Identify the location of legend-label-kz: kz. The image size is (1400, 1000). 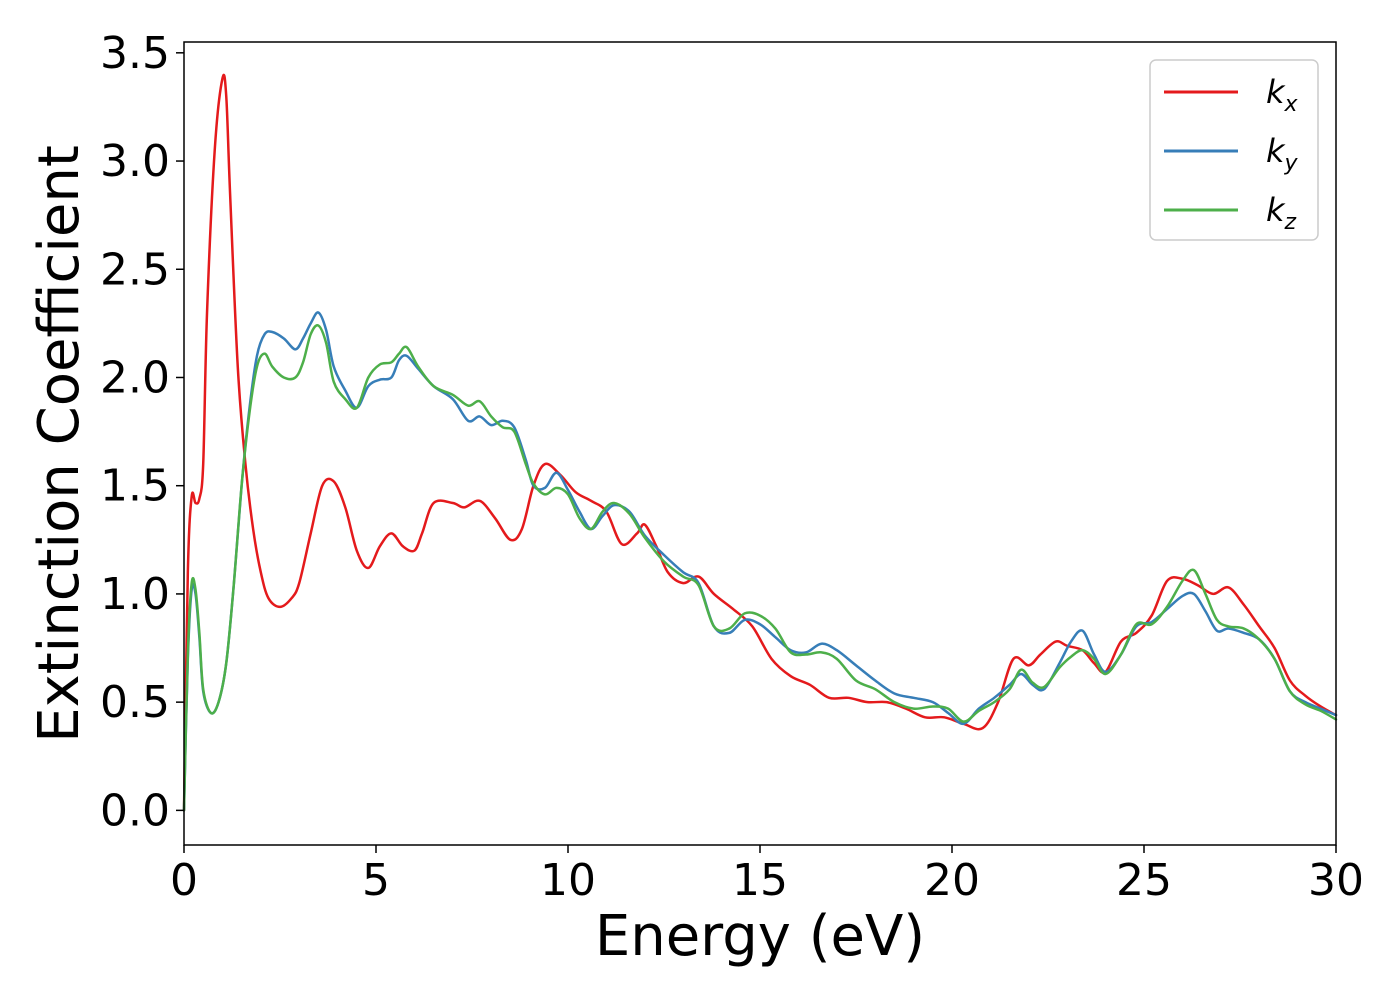
(1281, 213).